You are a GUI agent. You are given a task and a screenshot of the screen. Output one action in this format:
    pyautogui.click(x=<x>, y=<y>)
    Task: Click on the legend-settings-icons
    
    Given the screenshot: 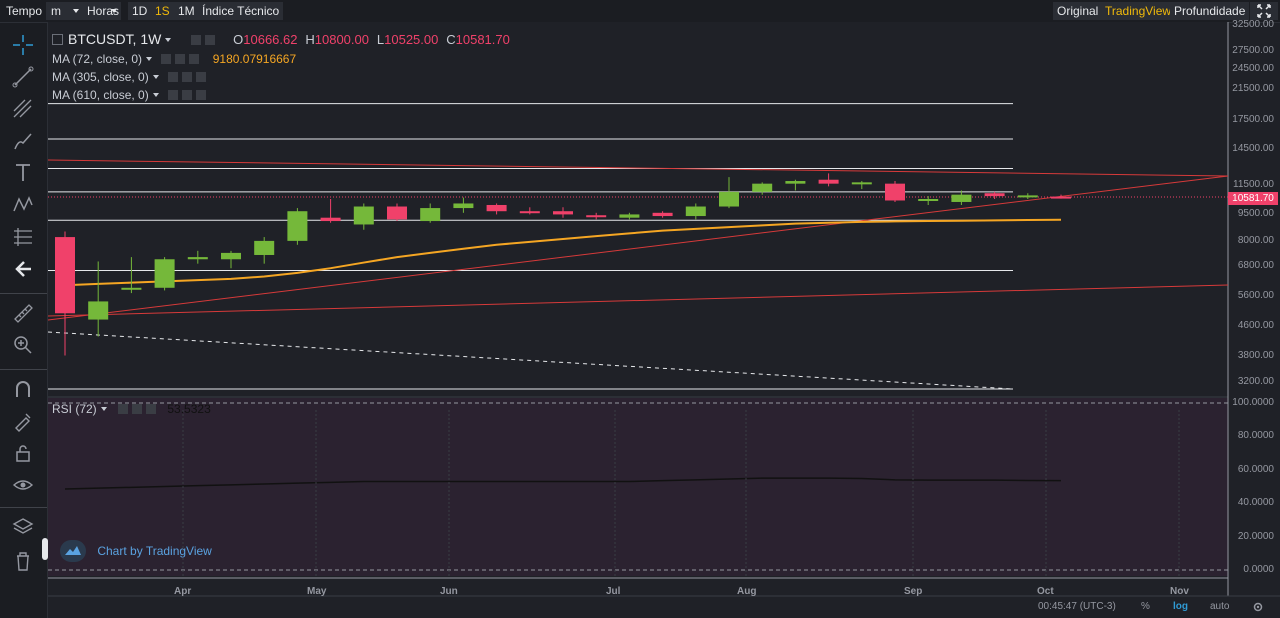 What is the action you would take?
    pyautogui.click(x=205, y=39)
    